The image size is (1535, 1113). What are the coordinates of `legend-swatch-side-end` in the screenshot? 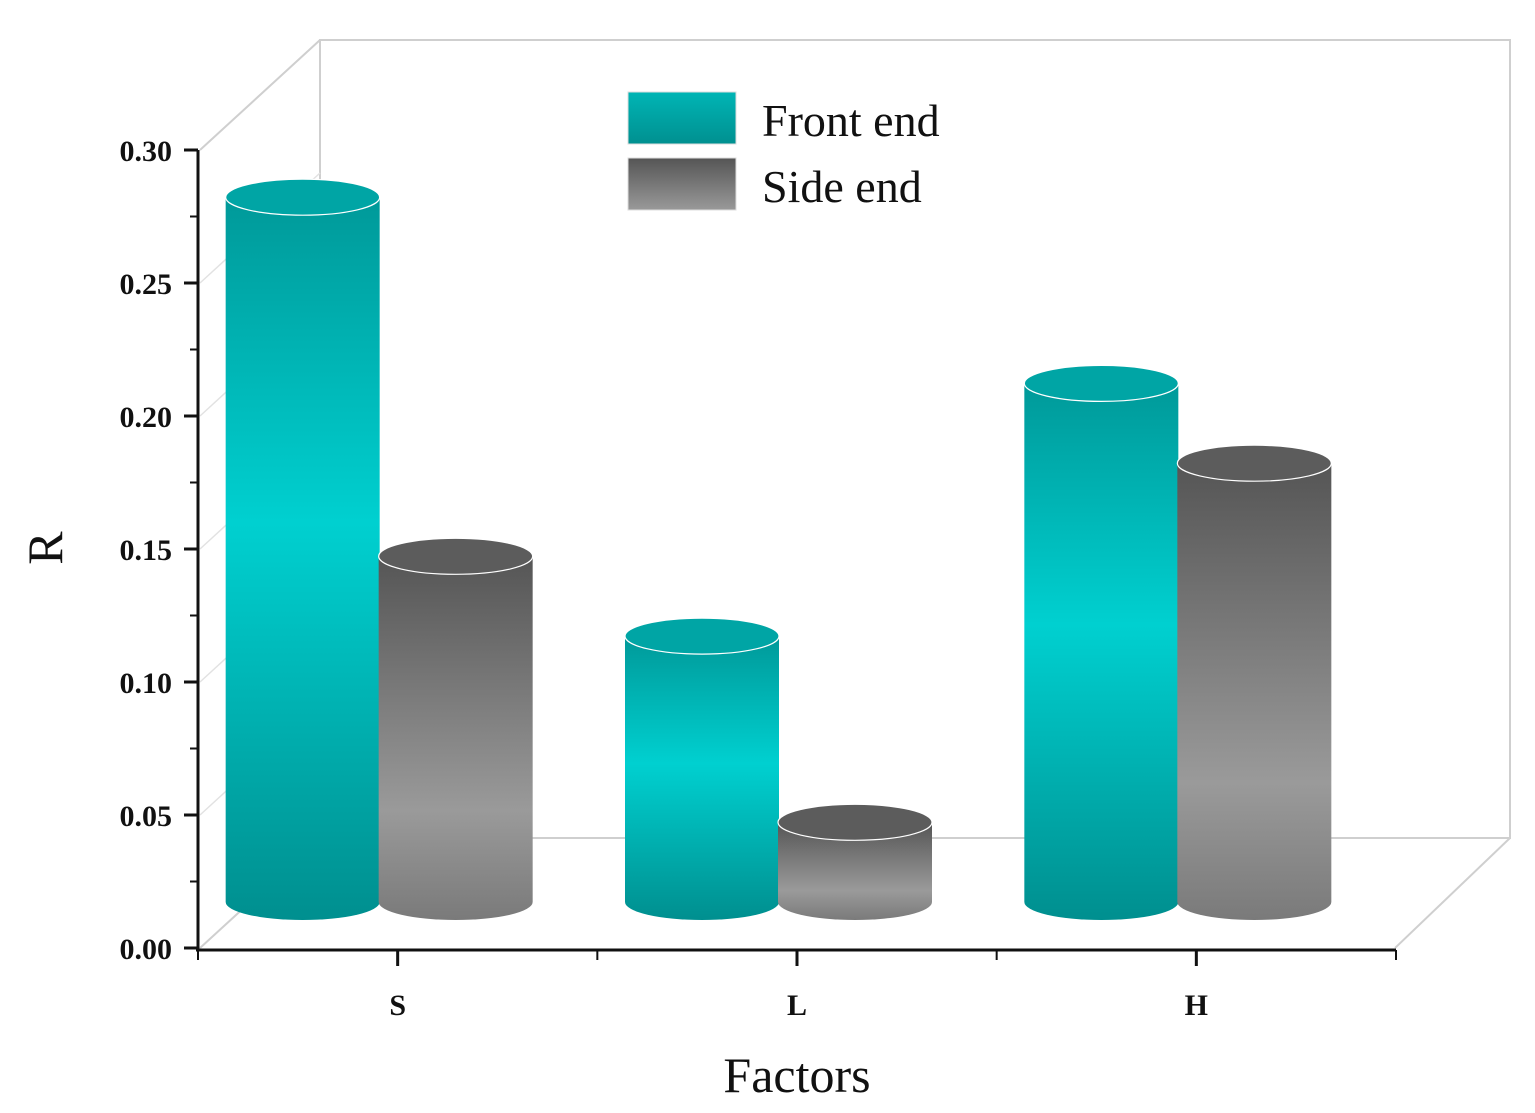 It's located at (682, 184).